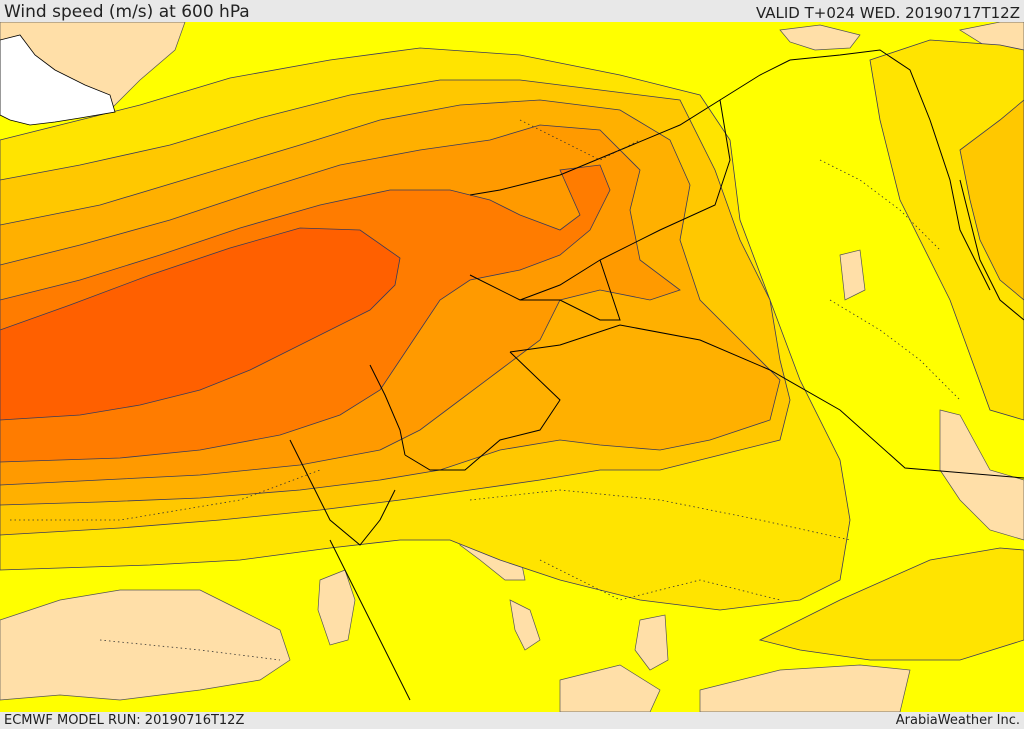  What do you see at coordinates (991, 250) in the screenshot?
I see `border-gulf-coast` at bounding box center [991, 250].